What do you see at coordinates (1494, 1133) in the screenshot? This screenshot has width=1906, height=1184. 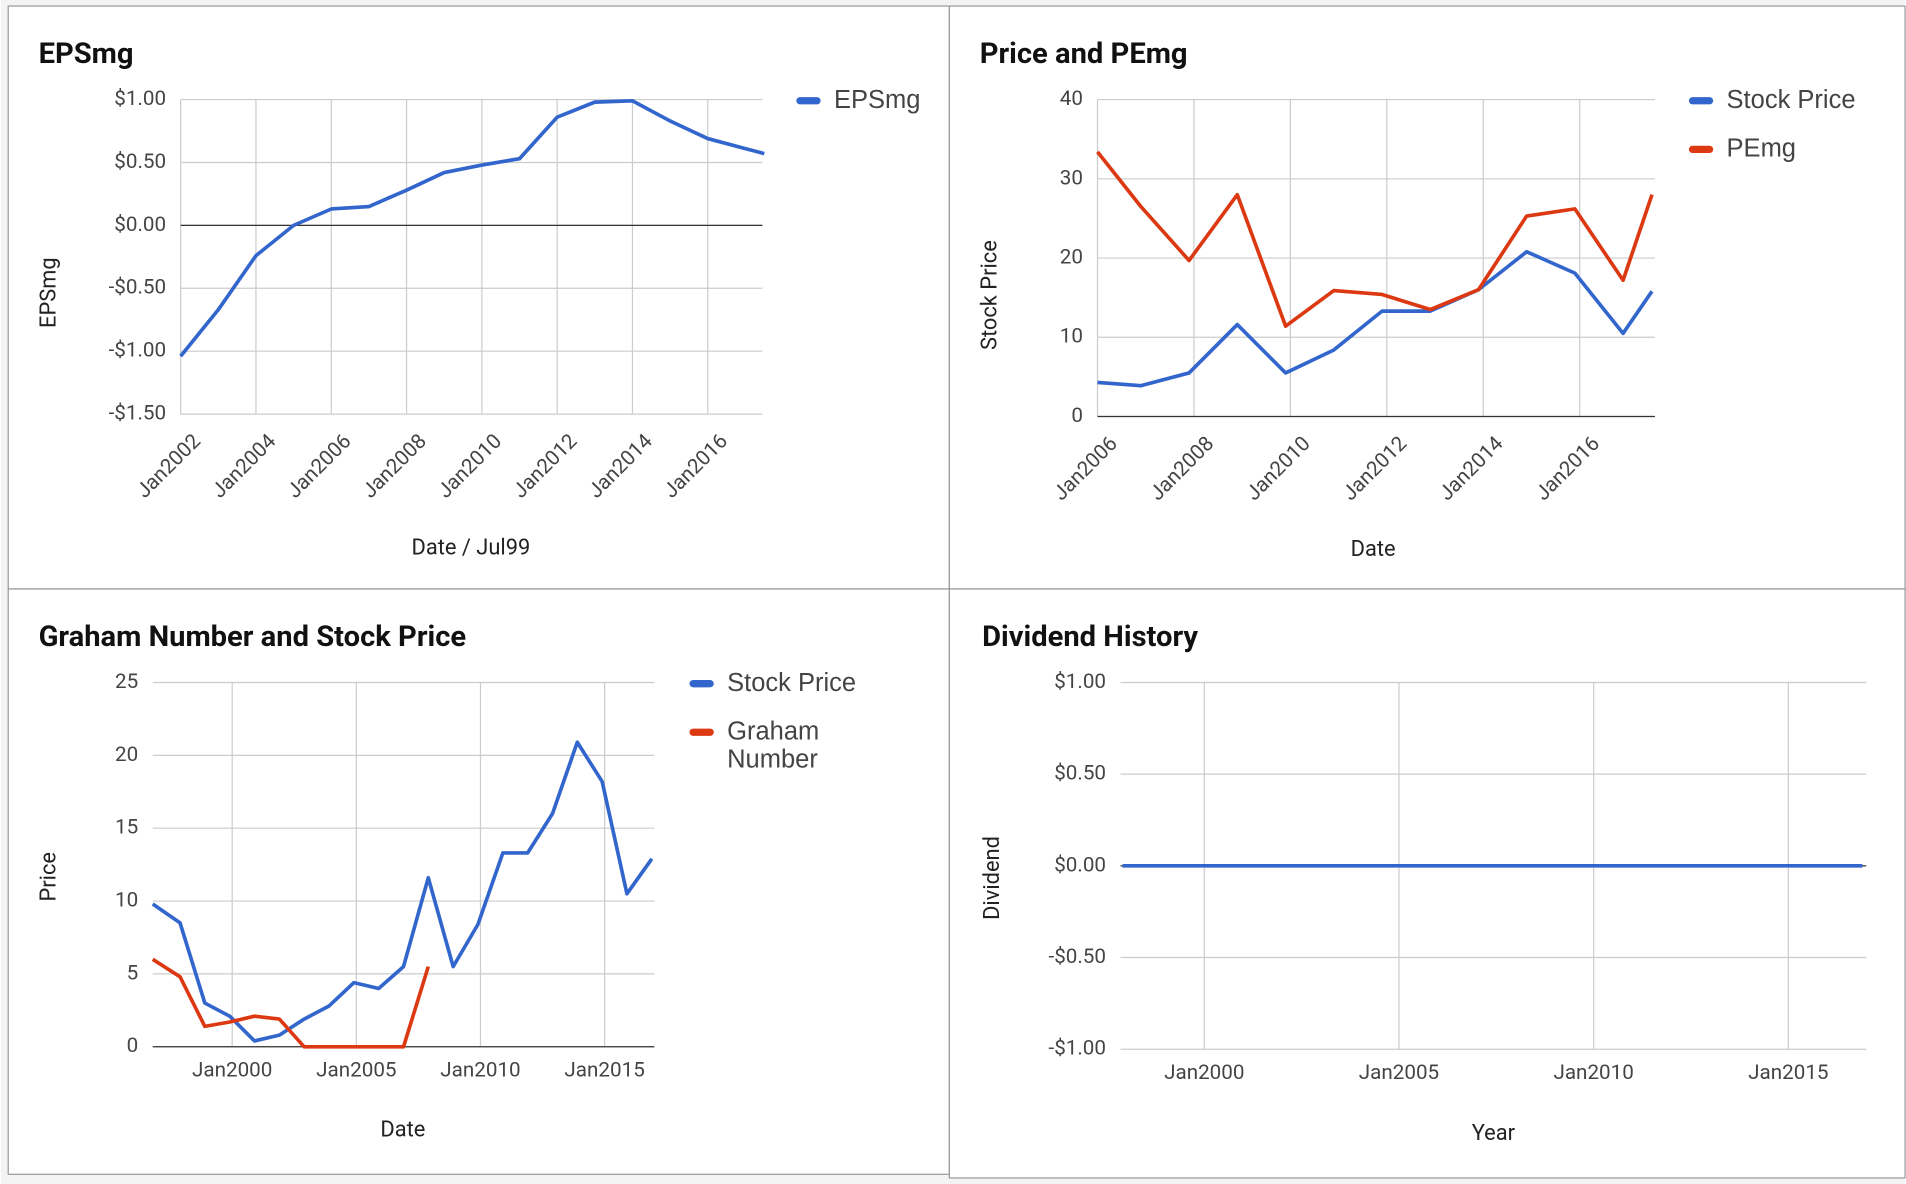 I see `x-axis-title: Year` at bounding box center [1494, 1133].